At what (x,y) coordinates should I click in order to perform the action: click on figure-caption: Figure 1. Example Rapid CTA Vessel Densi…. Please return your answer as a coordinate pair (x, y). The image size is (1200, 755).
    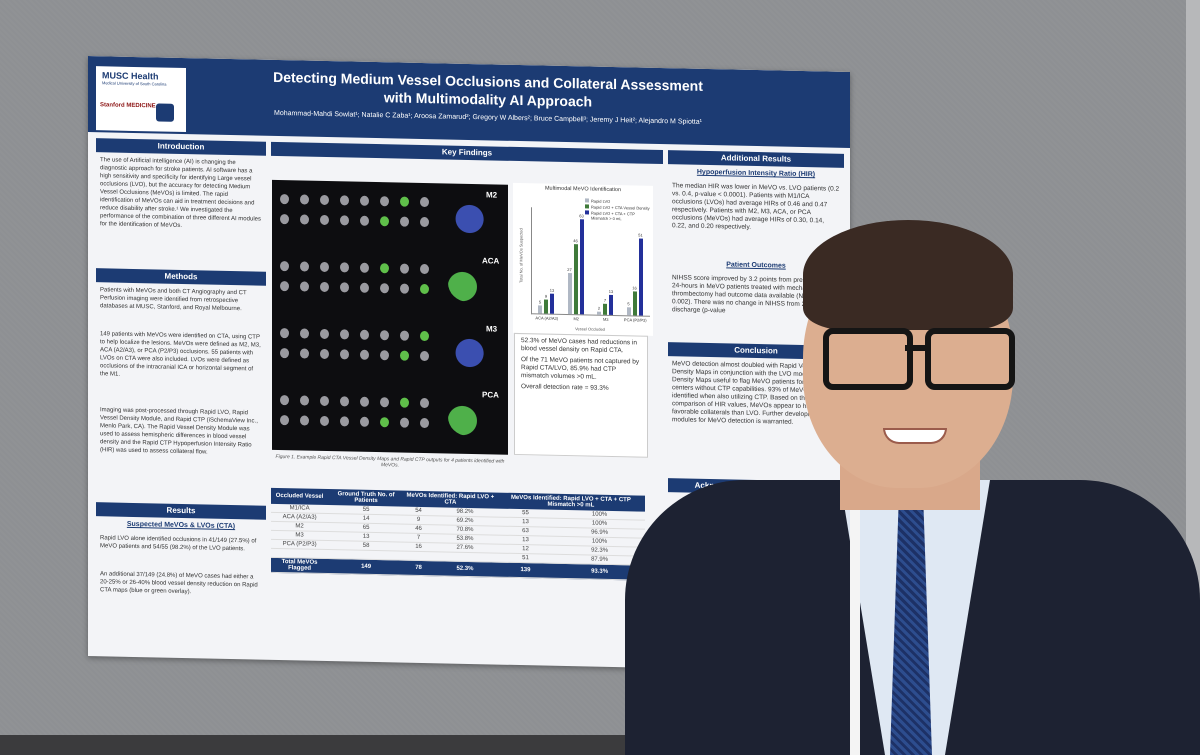
    Looking at the image, I should click on (390, 461).